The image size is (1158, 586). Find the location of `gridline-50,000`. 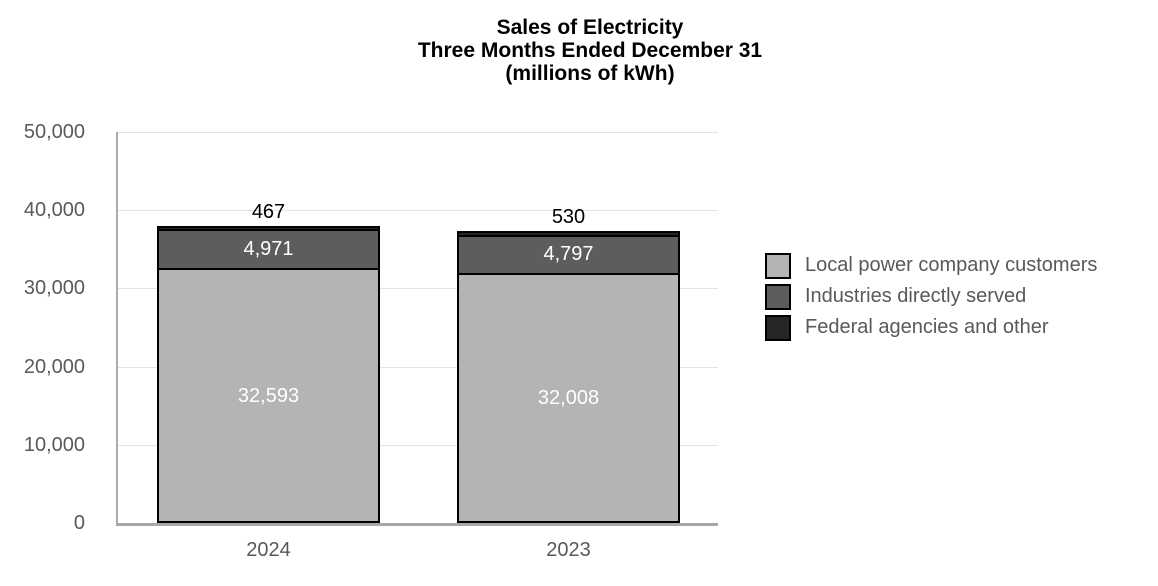

gridline-50,000 is located at coordinates (418, 132).